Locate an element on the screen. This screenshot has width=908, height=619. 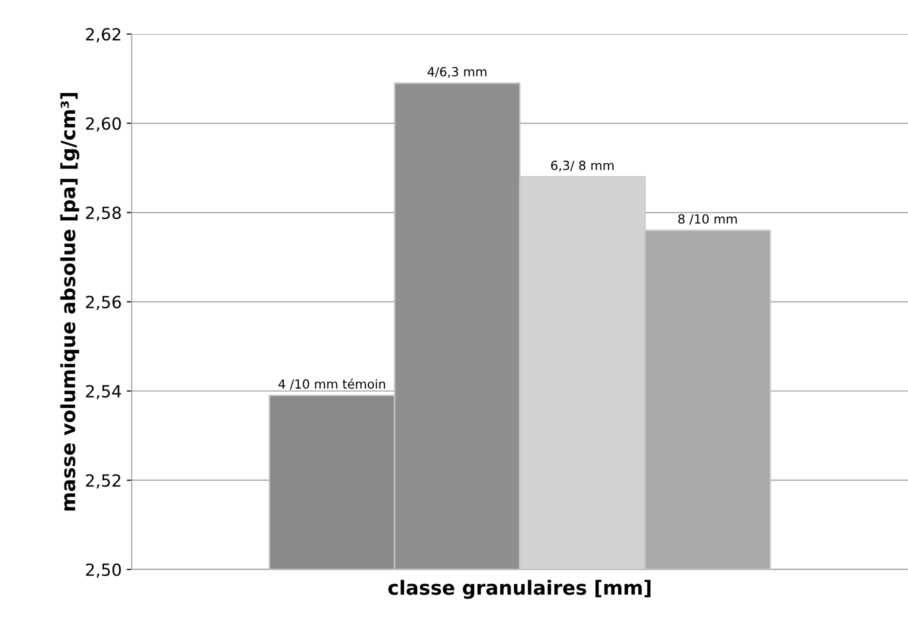
y-tick-label: 2,60 is located at coordinates (103, 124).